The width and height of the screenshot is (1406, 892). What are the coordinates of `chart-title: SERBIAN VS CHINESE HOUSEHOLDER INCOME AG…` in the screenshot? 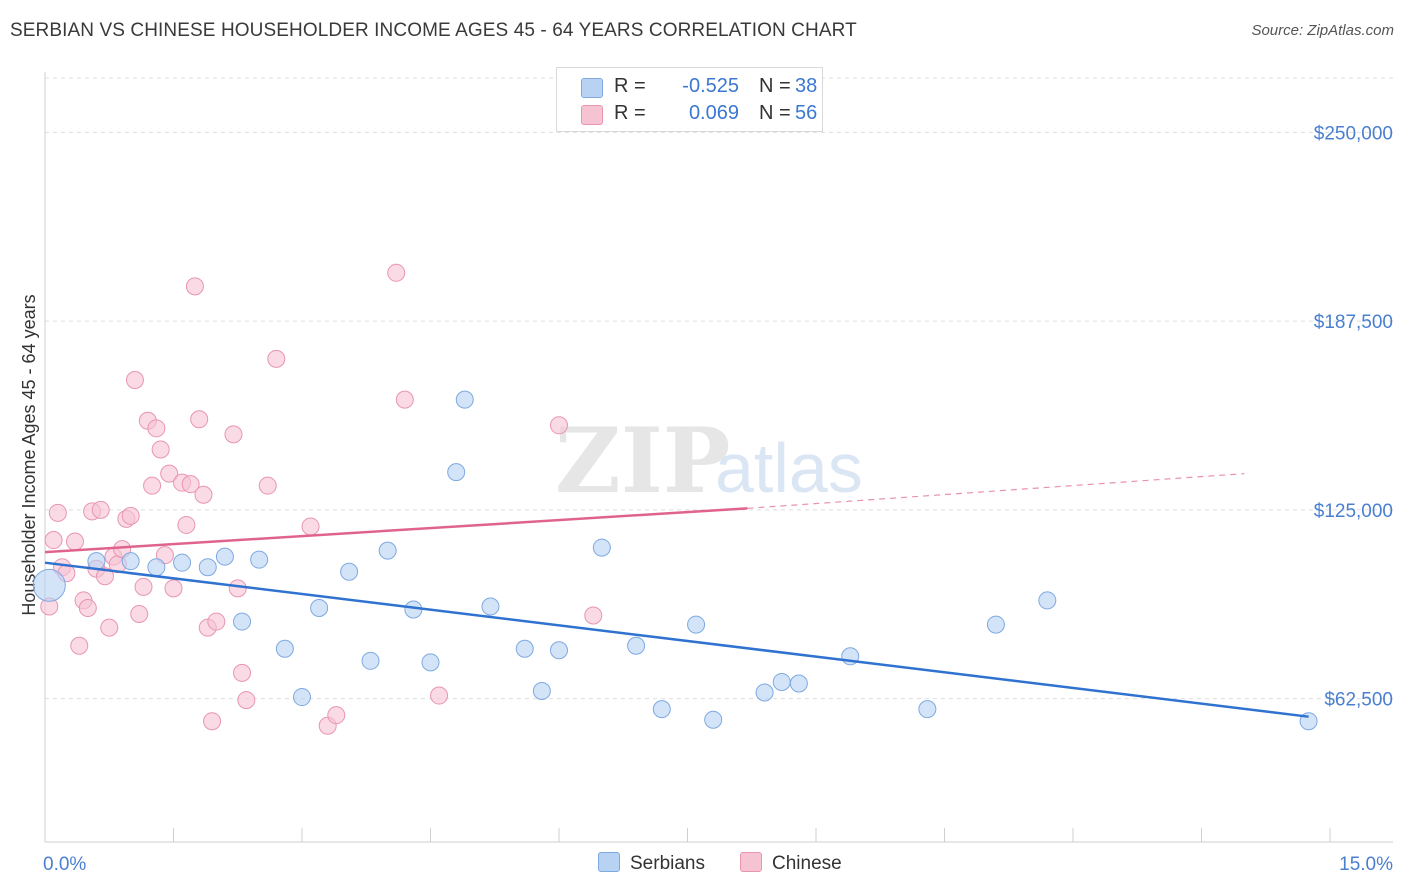 It's located at (433, 30).